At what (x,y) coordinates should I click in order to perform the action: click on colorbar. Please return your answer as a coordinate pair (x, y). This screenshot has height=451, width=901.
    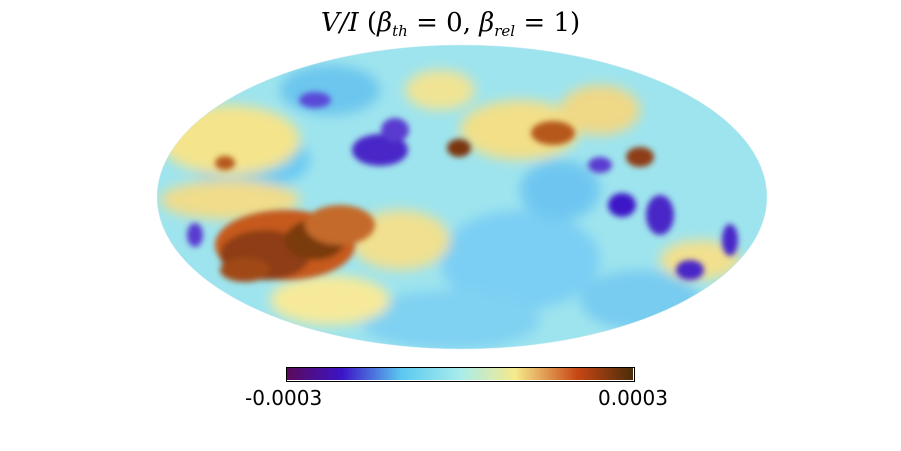
    Looking at the image, I should click on (460, 374).